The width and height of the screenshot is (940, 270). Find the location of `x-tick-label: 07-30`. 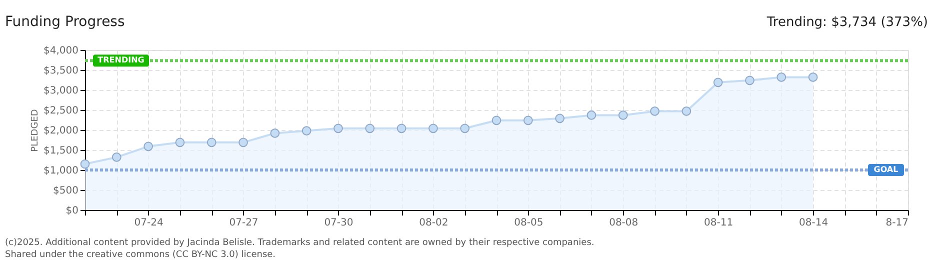

x-tick-label: 07-30 is located at coordinates (339, 223).